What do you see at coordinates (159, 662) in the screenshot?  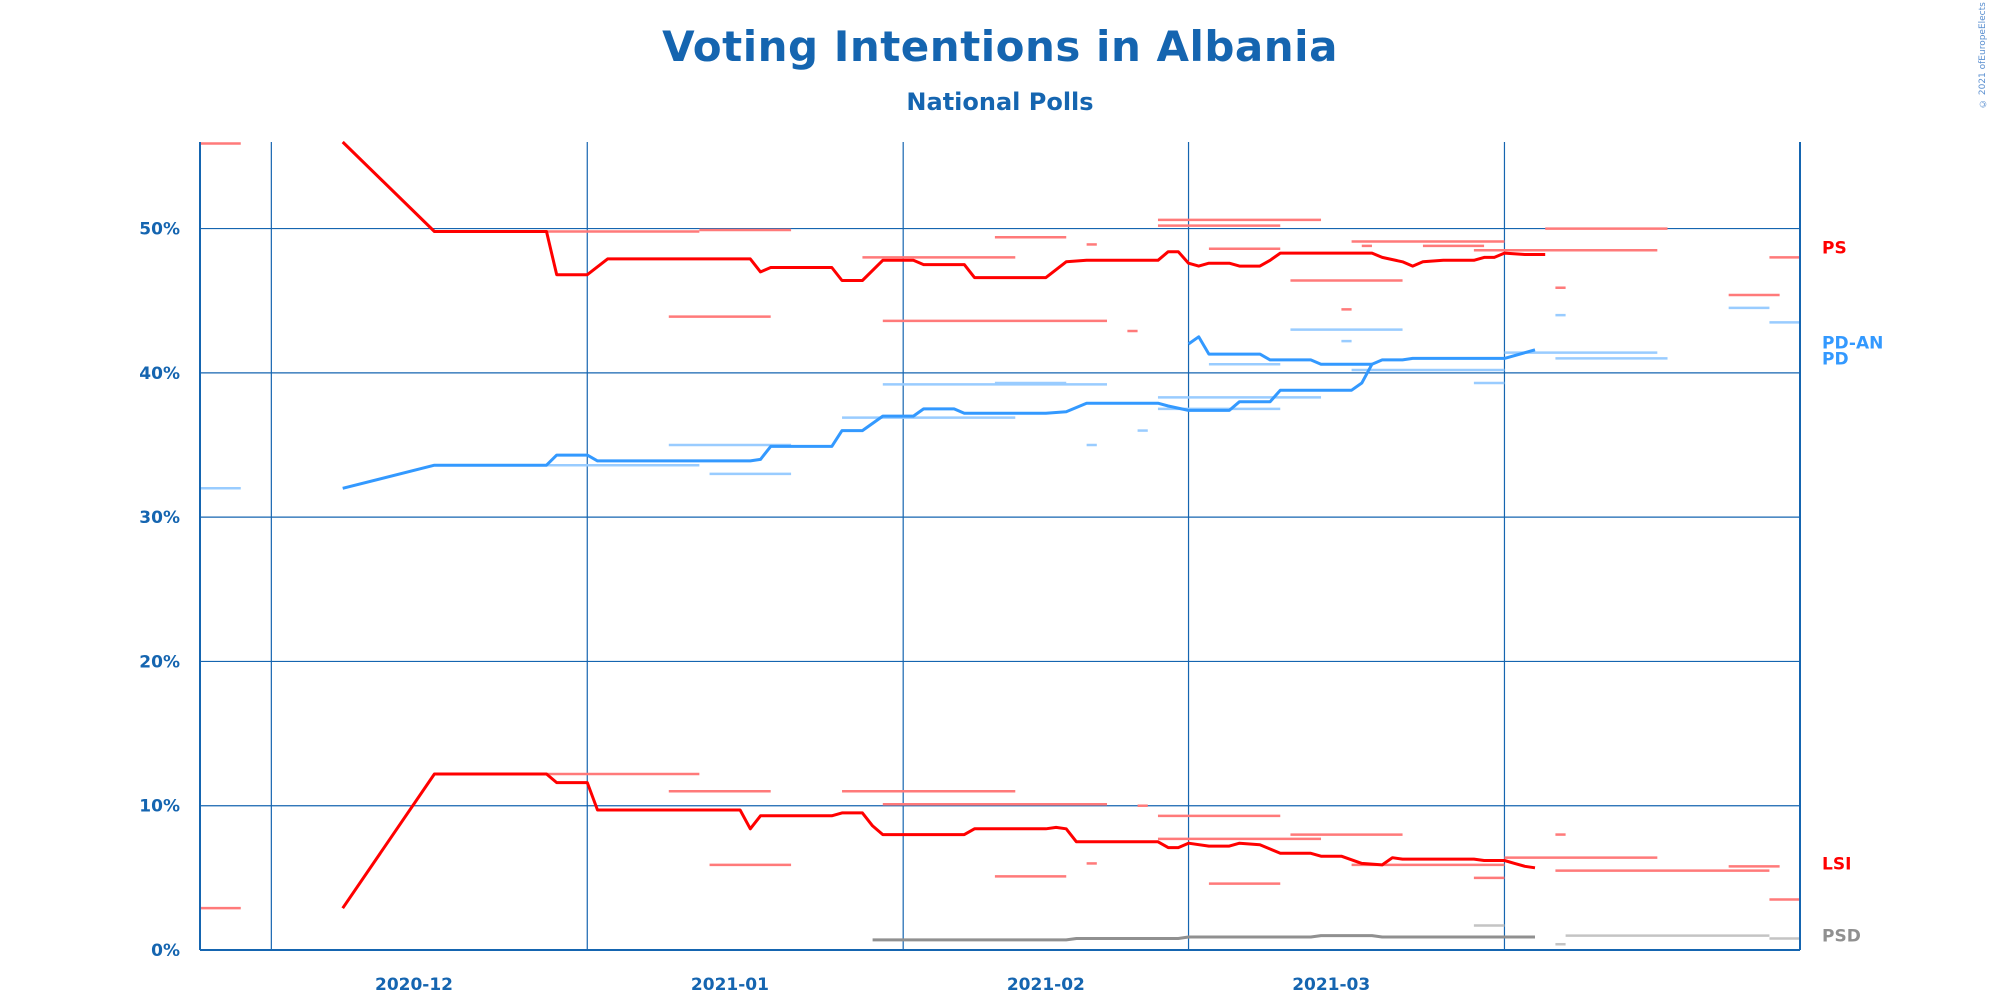 I see `y-tick-label: 20%` at bounding box center [159, 662].